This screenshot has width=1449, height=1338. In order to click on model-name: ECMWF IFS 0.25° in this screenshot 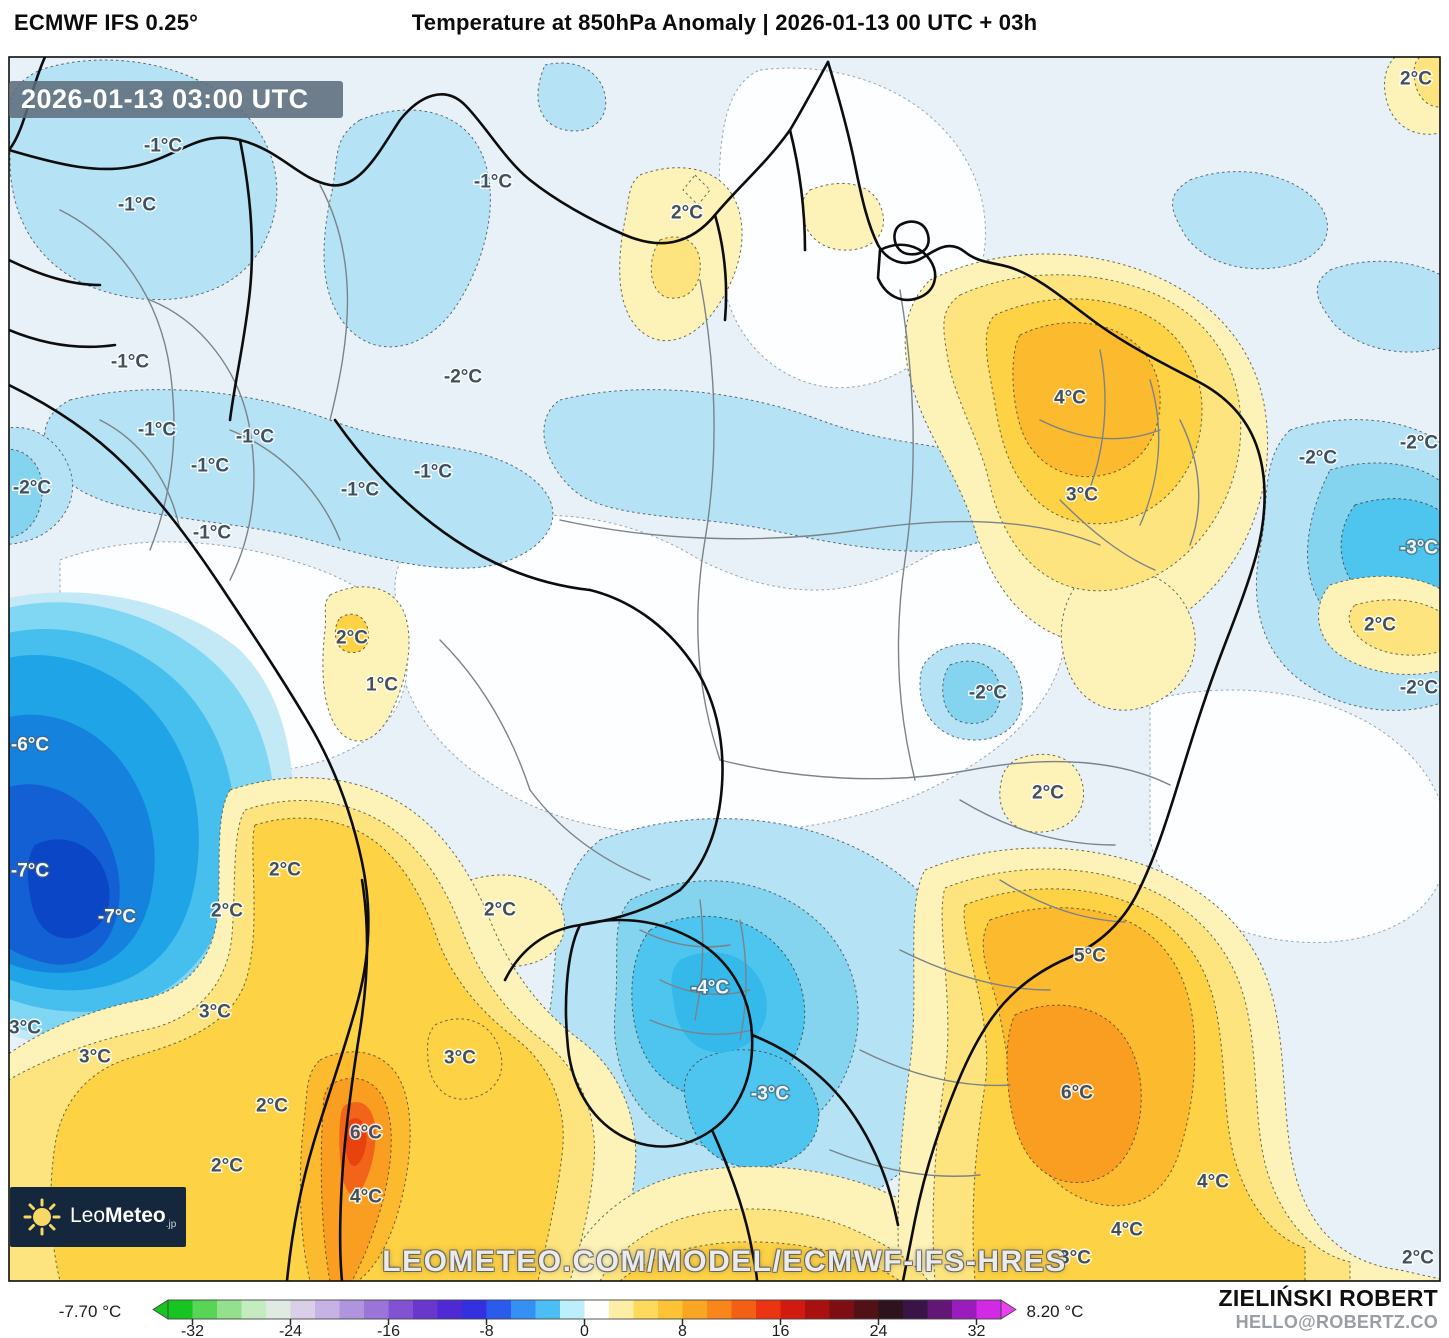, I will do `click(106, 22)`.